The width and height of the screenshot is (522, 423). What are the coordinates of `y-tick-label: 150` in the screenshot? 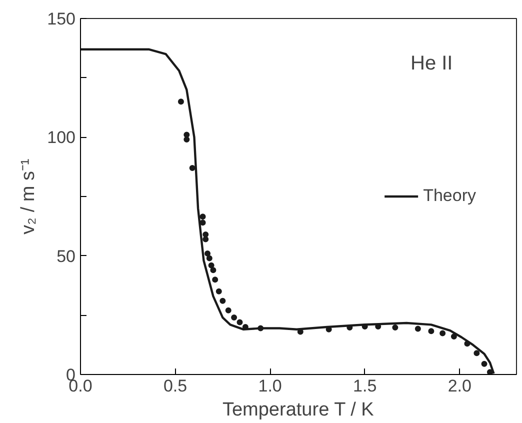 It's located at (61, 19).